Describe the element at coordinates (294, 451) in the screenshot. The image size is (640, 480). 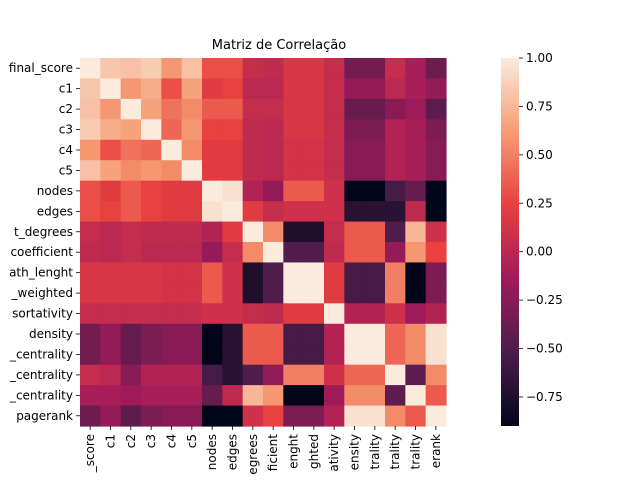
I see `column-tick-label: enght` at that location.